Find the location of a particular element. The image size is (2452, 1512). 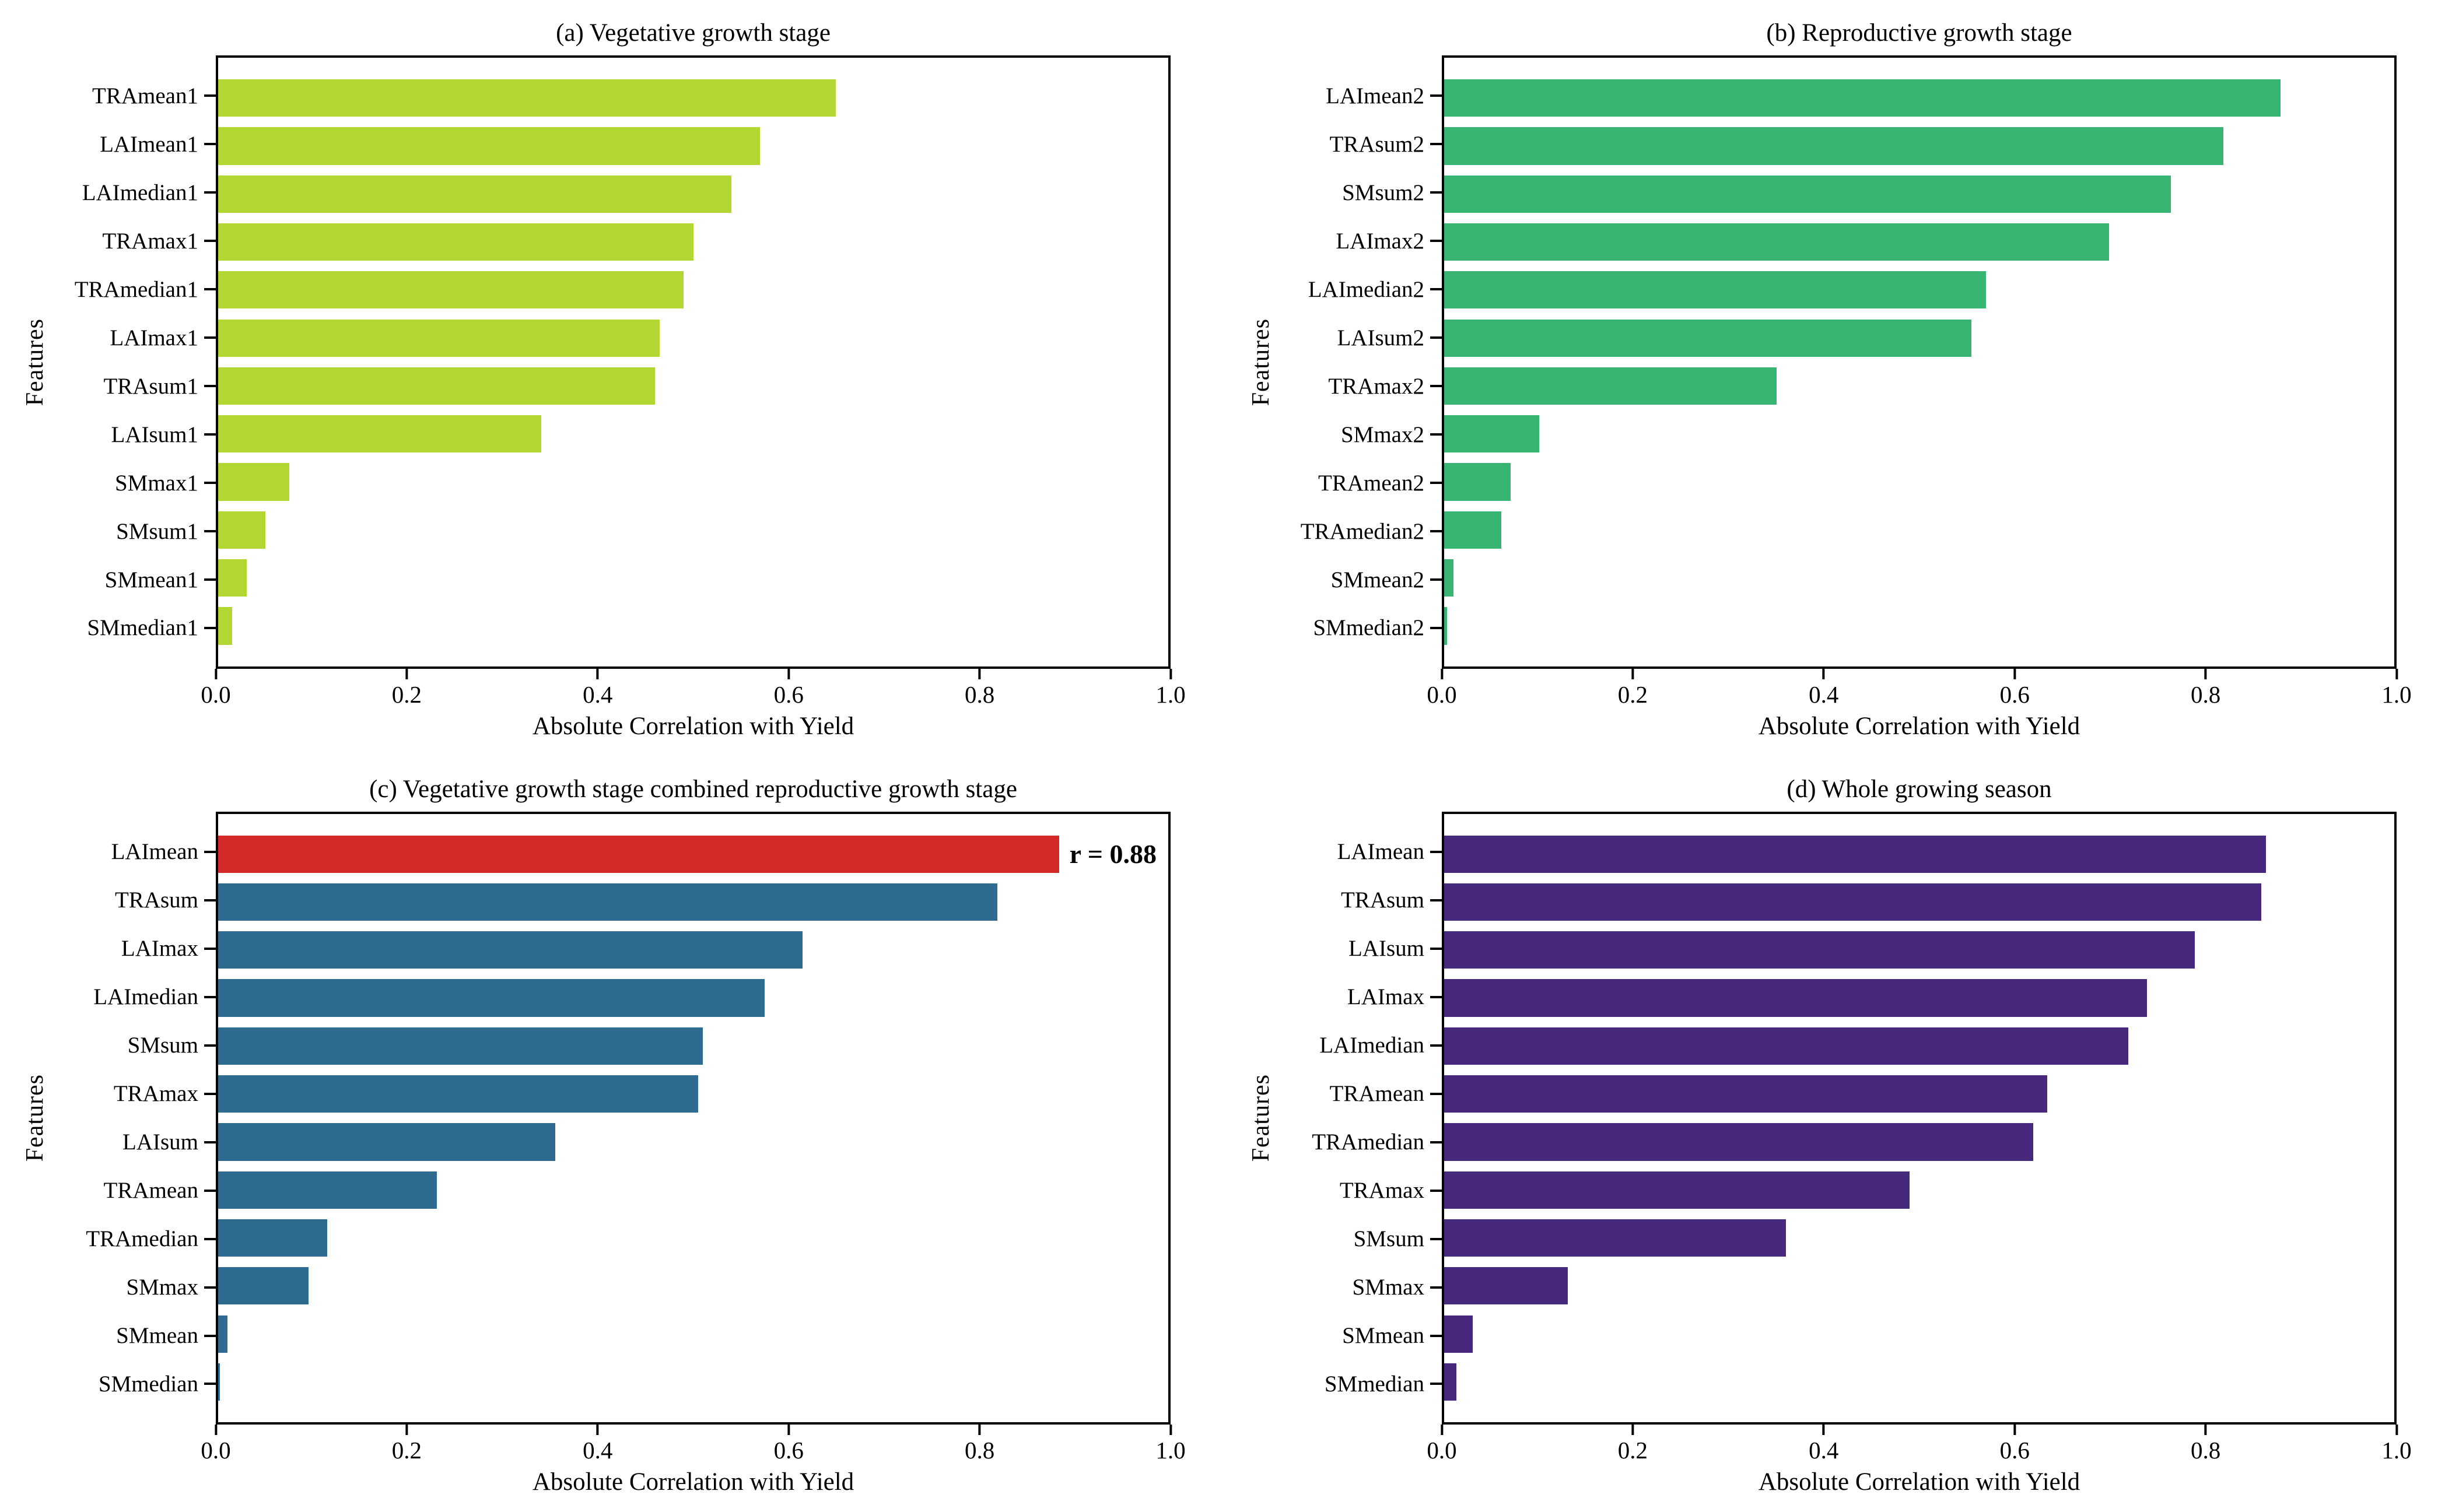

x-tick-label: 0.4 is located at coordinates (598, 694).